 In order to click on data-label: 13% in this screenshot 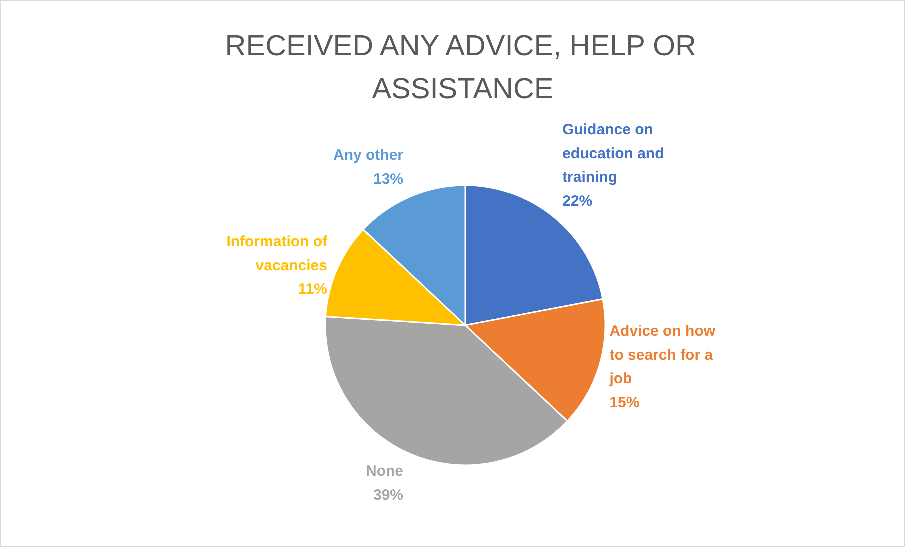, I will do `click(388, 179)`.